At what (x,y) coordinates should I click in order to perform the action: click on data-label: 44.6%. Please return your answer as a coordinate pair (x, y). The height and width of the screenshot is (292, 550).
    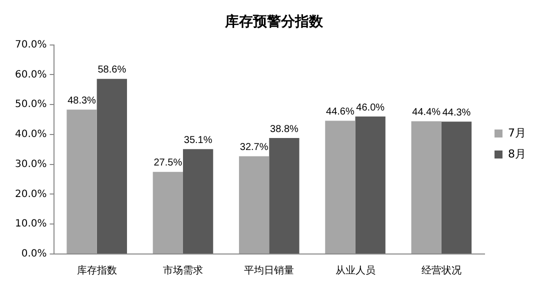
    Looking at the image, I should click on (340, 112).